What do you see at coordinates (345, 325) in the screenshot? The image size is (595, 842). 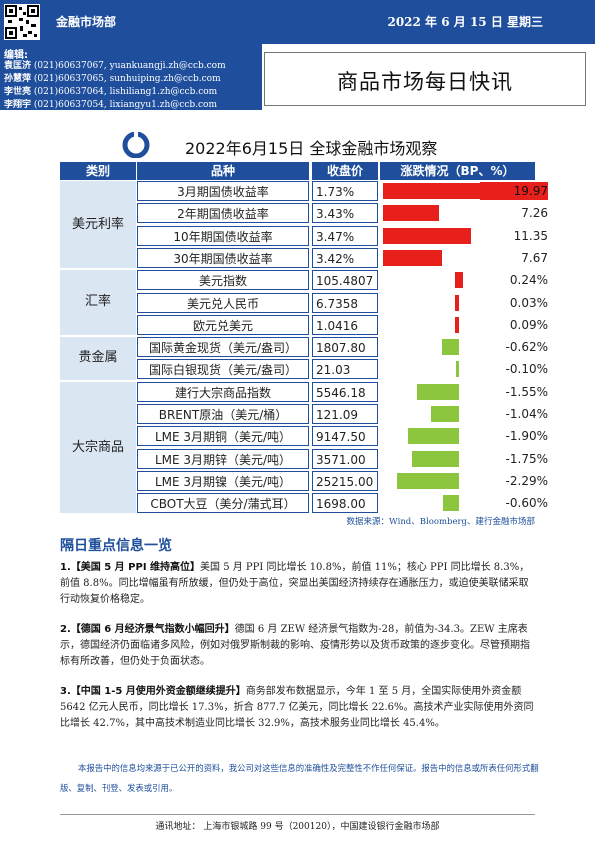 I see `close-price: 1.0416` at bounding box center [345, 325].